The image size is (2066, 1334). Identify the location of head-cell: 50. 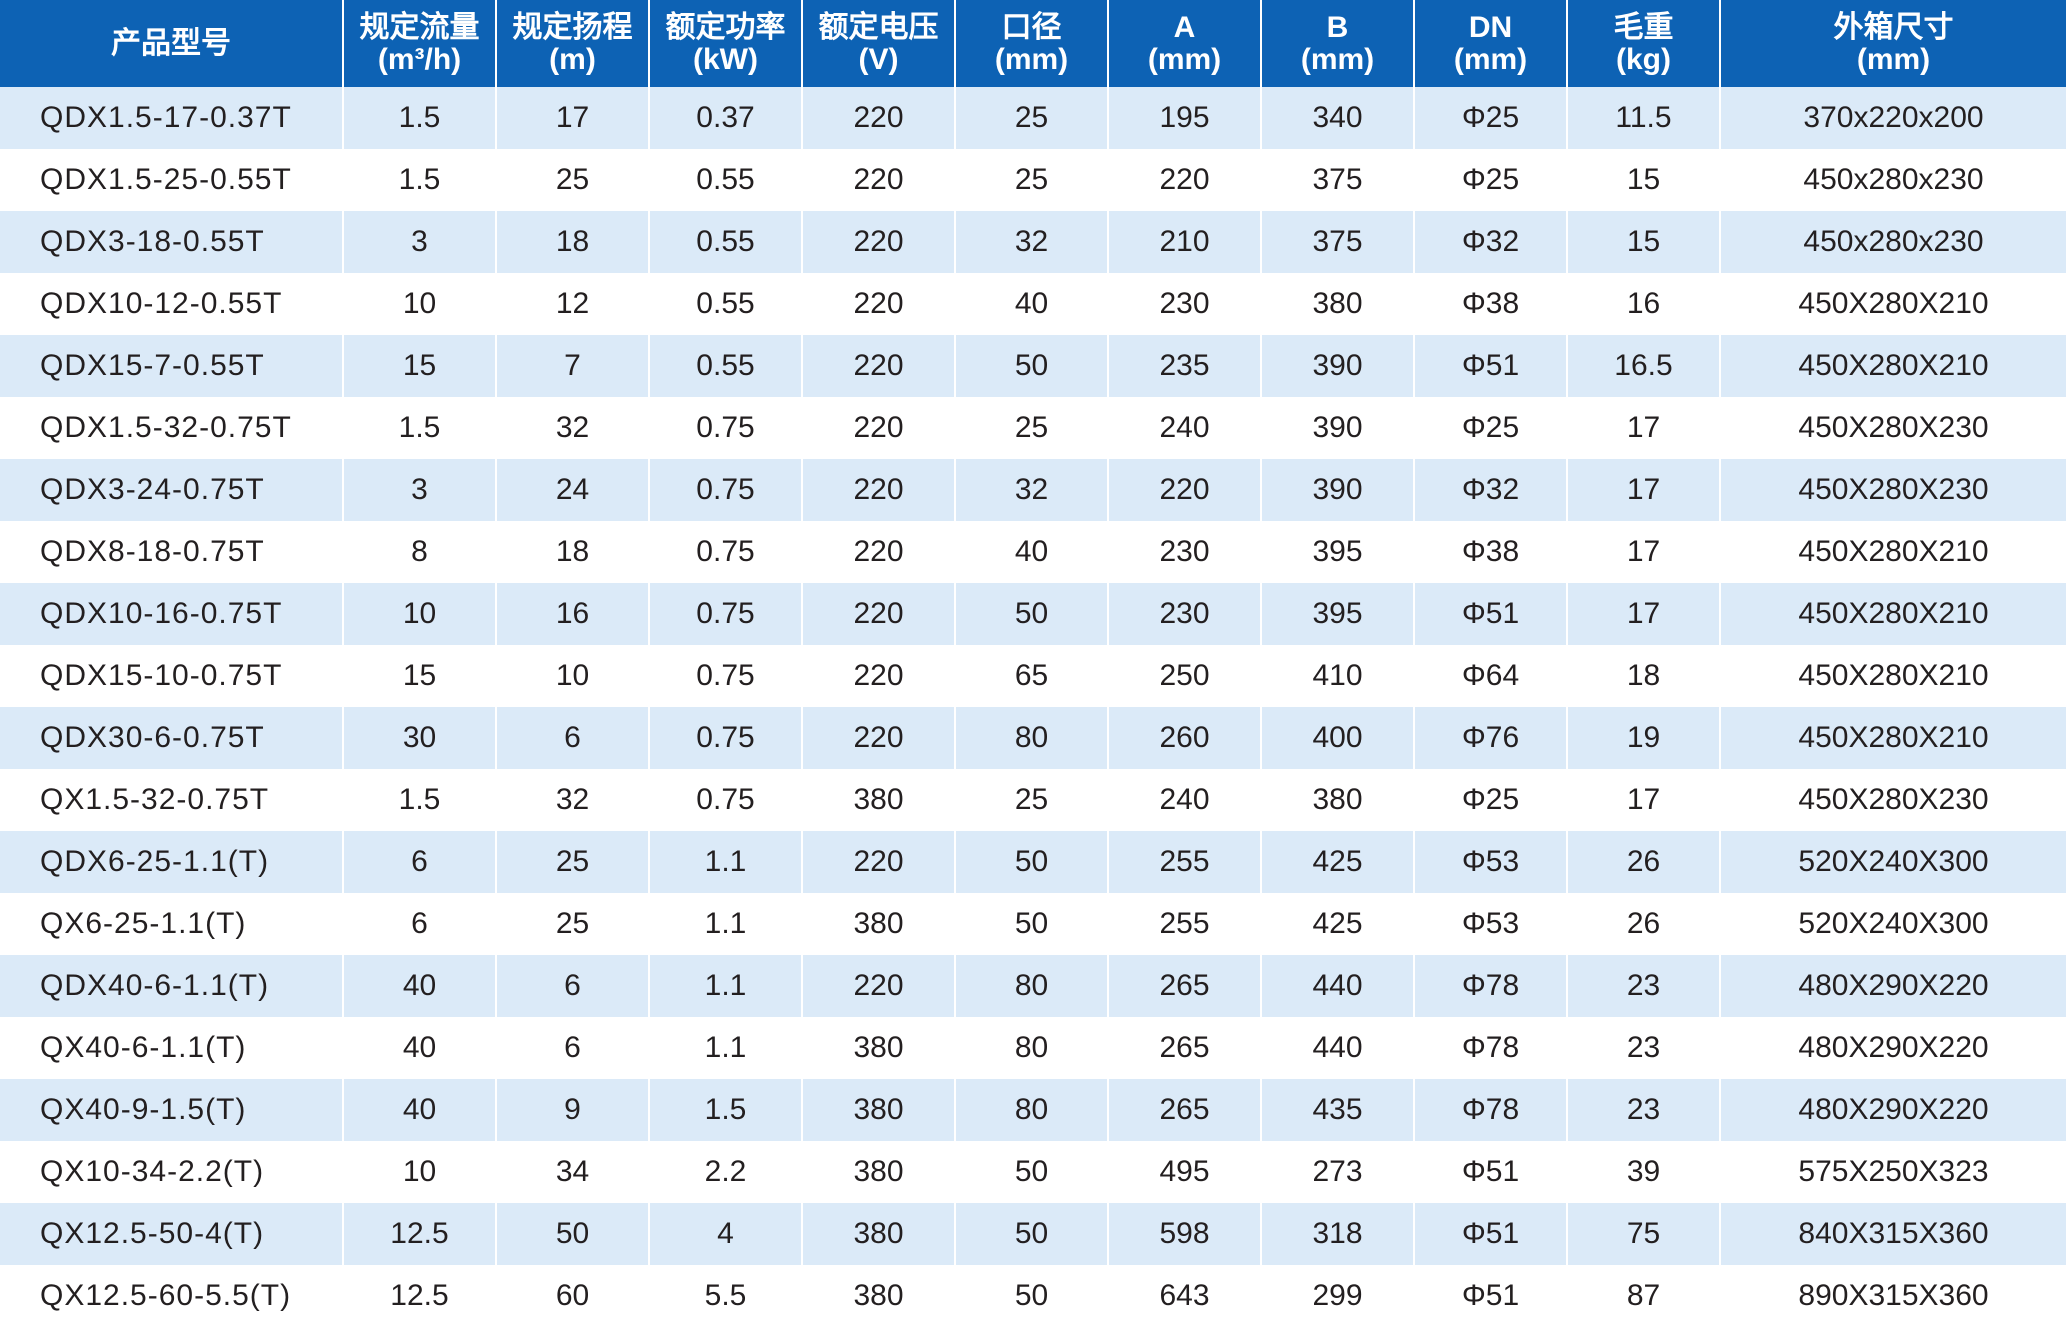
(573, 1234).